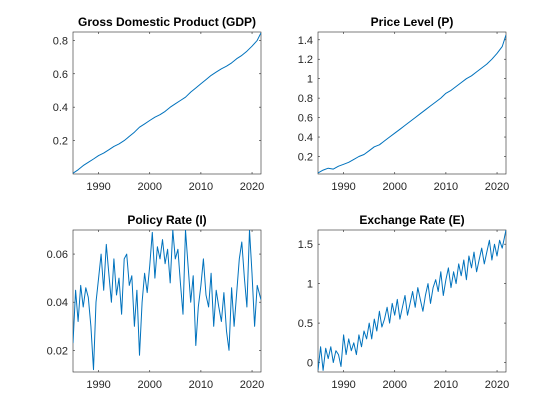 Image resolution: width=560 pixels, height=420 pixels. Describe the element at coordinates (167, 22) in the screenshot. I see `chart-title: Gross Domestic Product (GDP)` at that location.